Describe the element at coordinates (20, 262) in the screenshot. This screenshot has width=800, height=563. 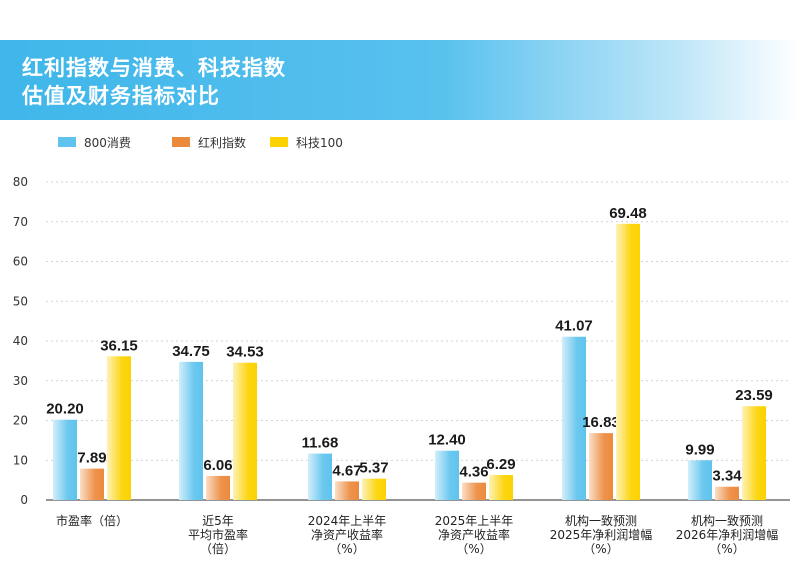
I see `y-tick-label: 60` at that location.